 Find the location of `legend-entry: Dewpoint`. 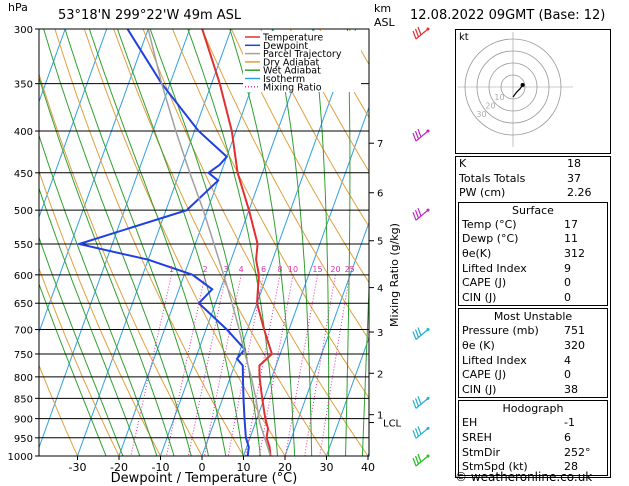

legend-entry: Dewpoint is located at coordinates (285, 46).